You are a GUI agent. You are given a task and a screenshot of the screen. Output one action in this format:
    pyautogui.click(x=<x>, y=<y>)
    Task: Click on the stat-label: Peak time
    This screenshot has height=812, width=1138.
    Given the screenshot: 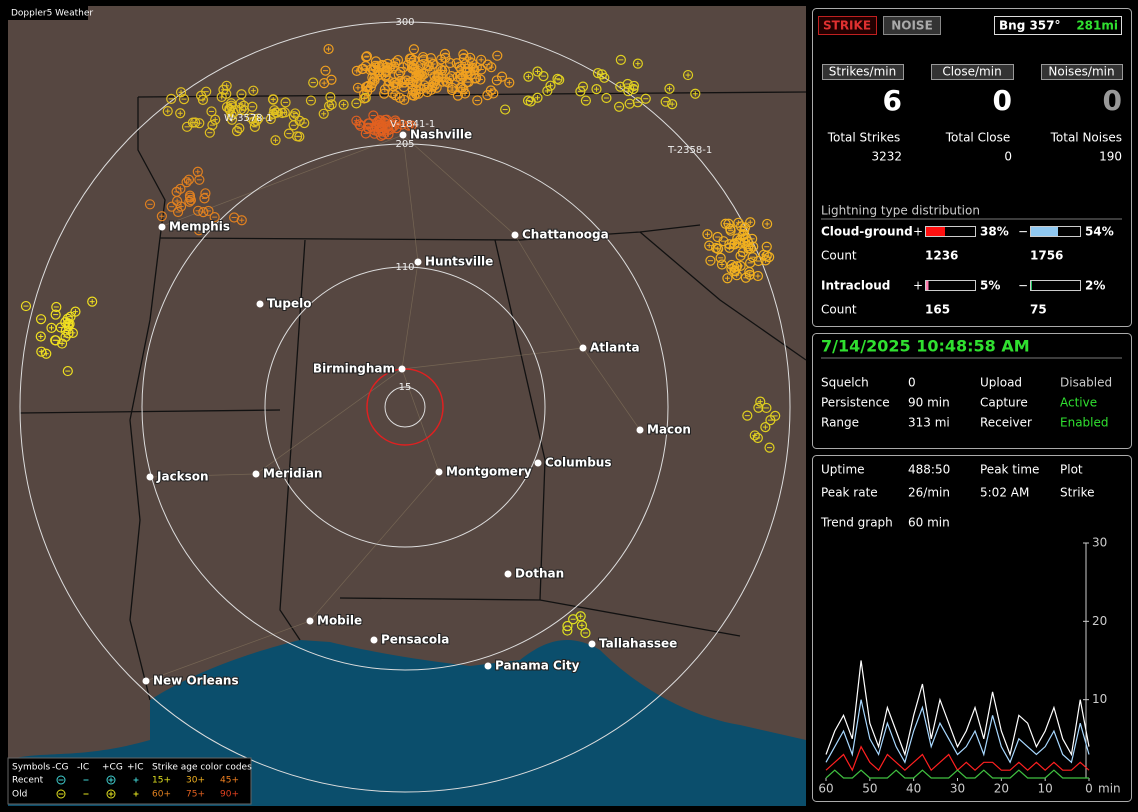 What is the action you would take?
    pyautogui.click(x=1009, y=470)
    